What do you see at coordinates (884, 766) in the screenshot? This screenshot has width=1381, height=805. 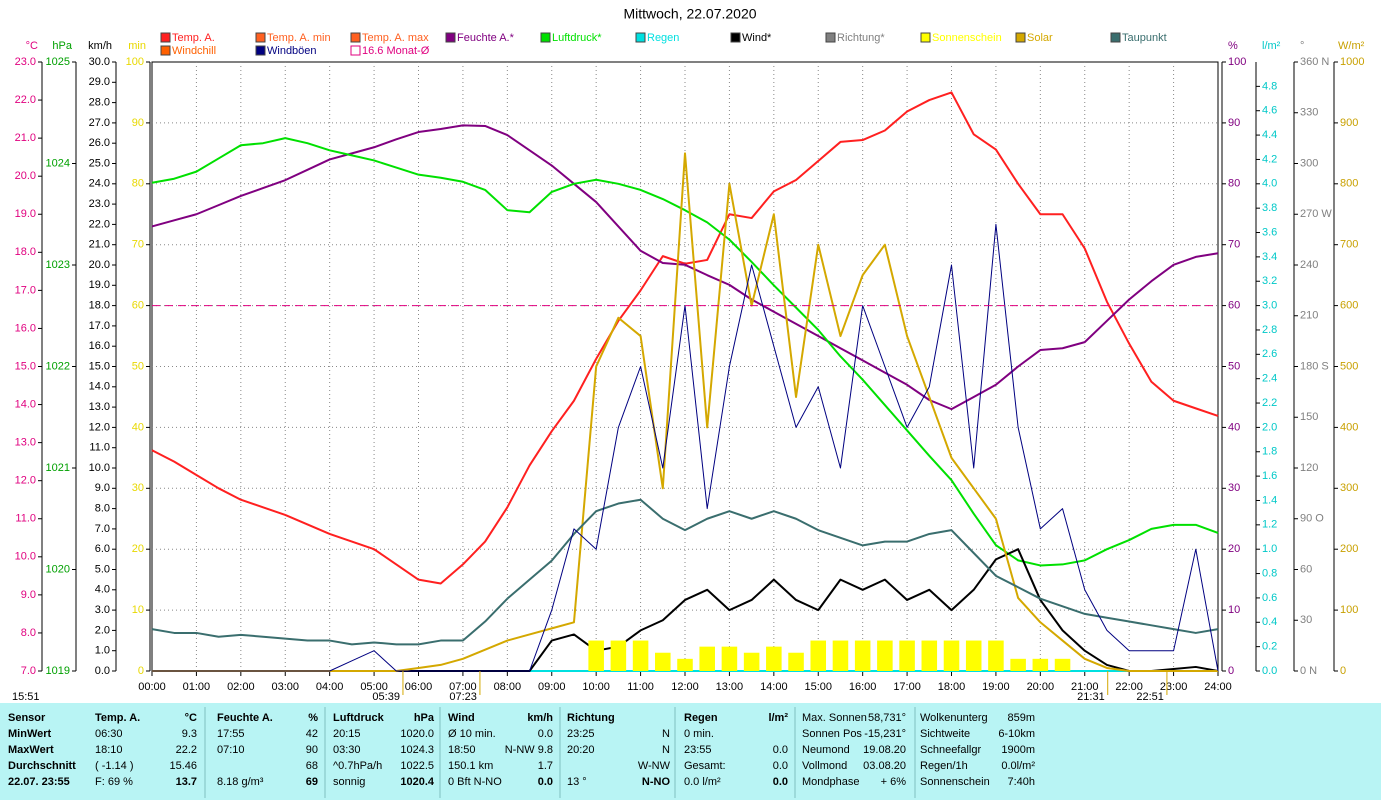 I see `info-value: 03.08.20` at bounding box center [884, 766].